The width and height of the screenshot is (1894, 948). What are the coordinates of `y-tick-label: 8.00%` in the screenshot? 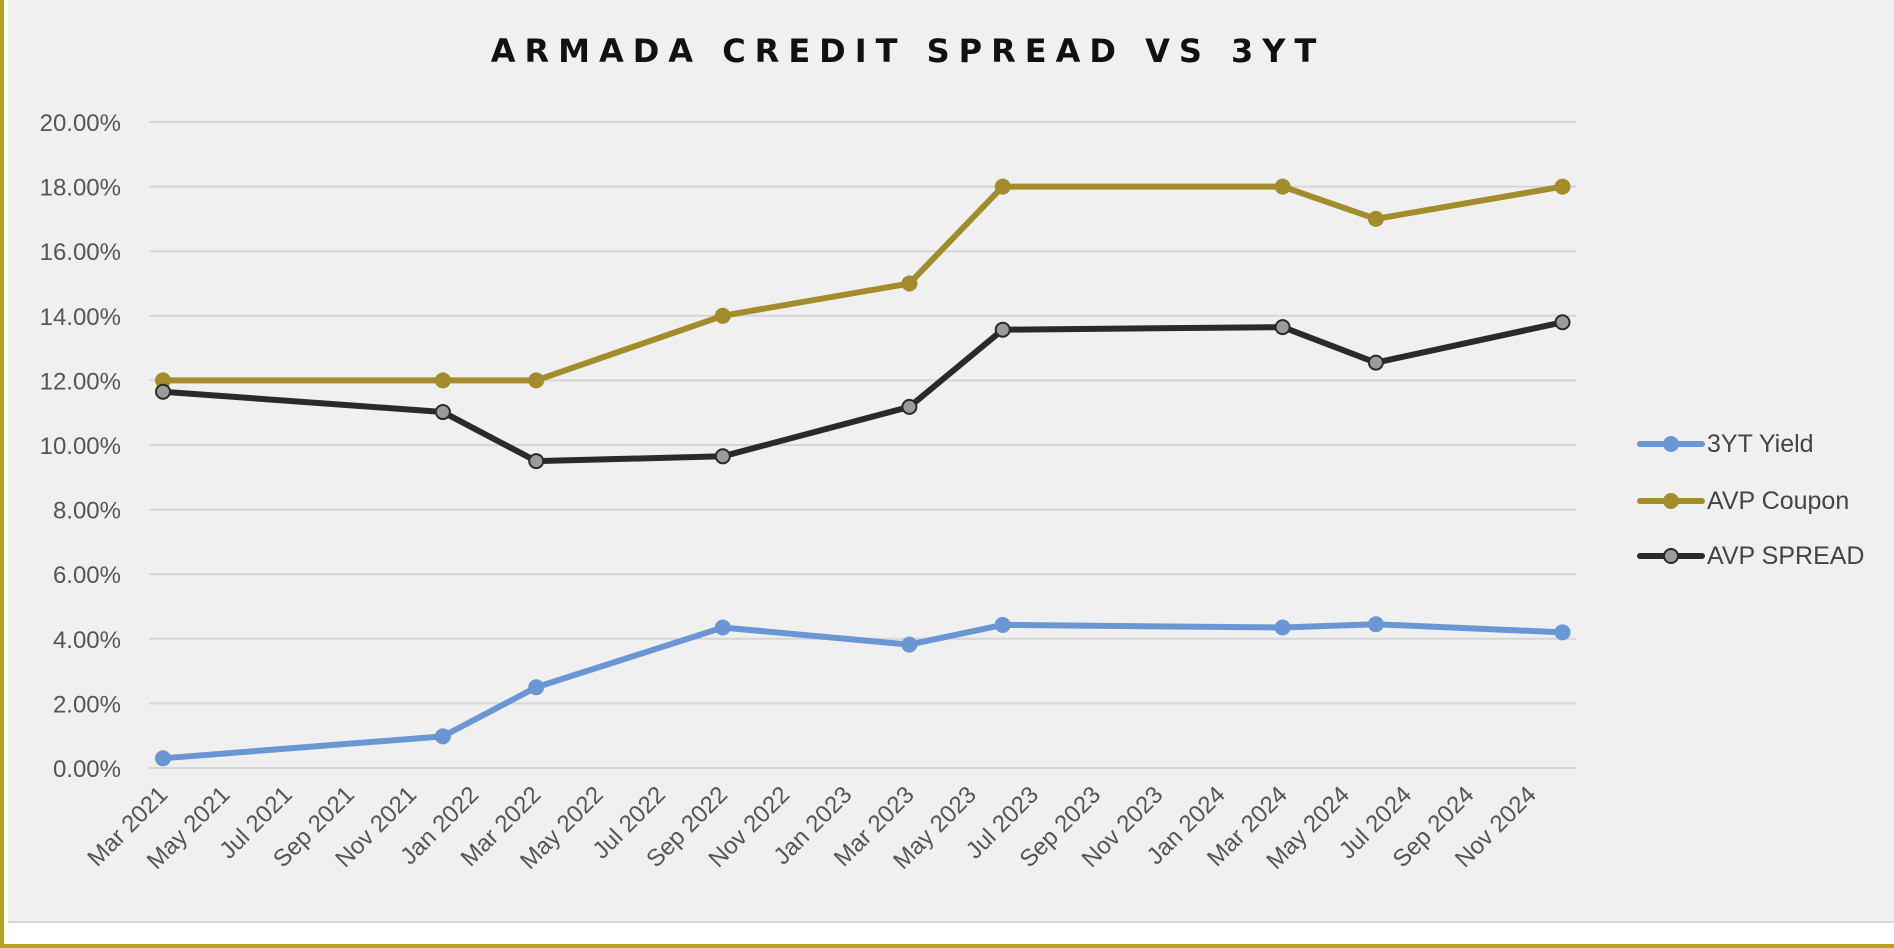 It's located at (87, 511).